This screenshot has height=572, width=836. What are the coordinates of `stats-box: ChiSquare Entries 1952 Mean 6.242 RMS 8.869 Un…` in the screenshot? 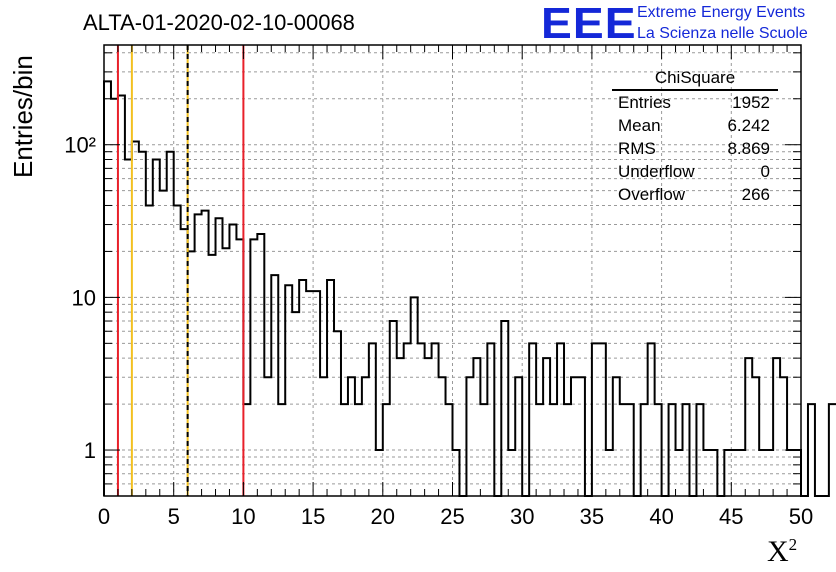 It's located at (695, 136).